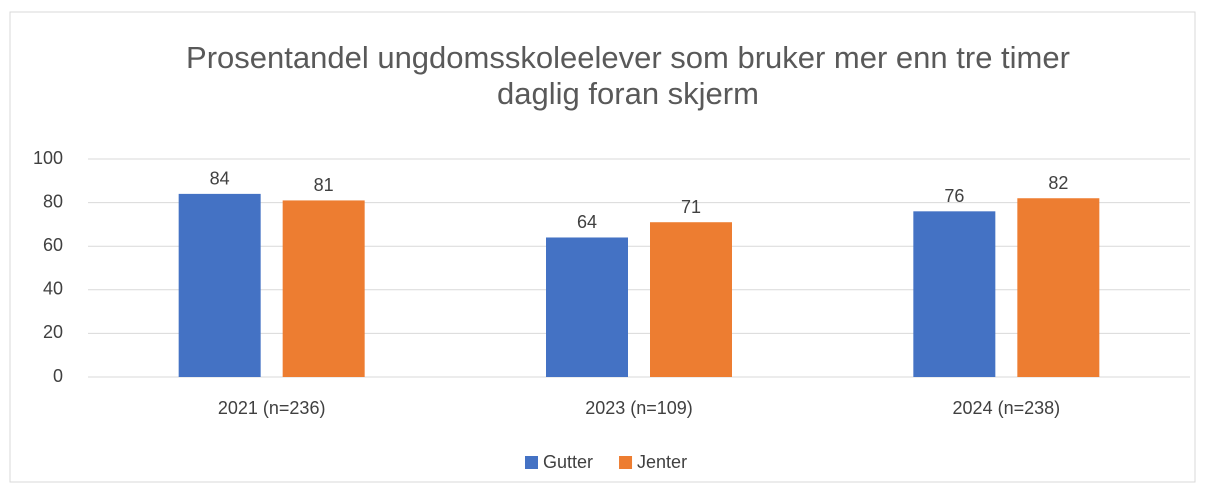 This screenshot has width=1206, height=488. I want to click on x-tick-label: 2024 (n=238), so click(1007, 408).